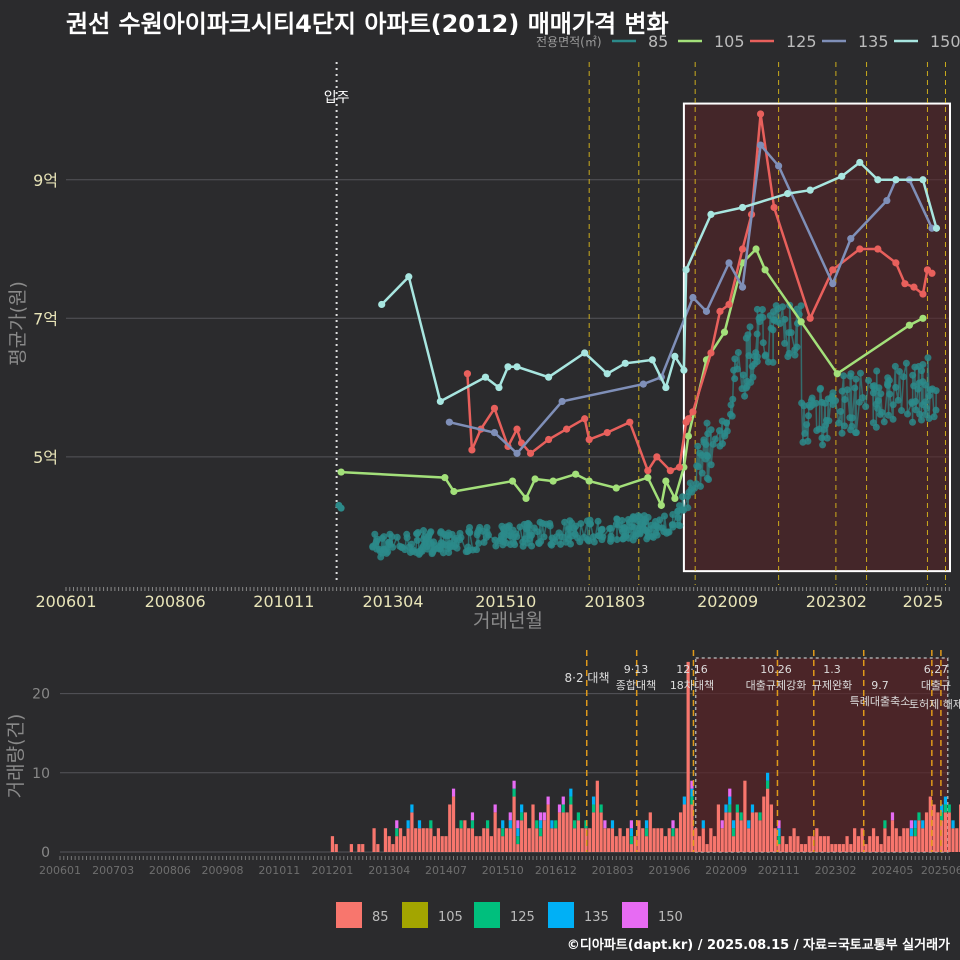 This screenshot has width=960, height=960. I want to click on policy-name-label: 대출규, so click(936, 685).